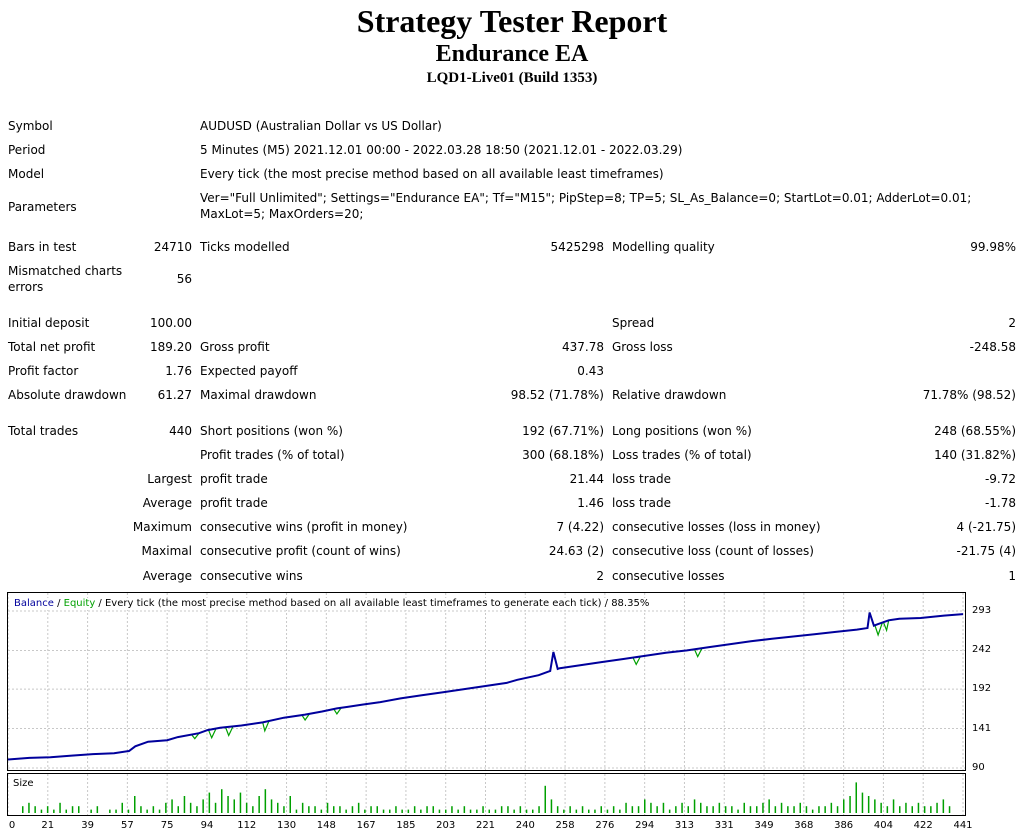 The height and width of the screenshot is (839, 1024). I want to click on y-tick-label: 141, so click(982, 728).